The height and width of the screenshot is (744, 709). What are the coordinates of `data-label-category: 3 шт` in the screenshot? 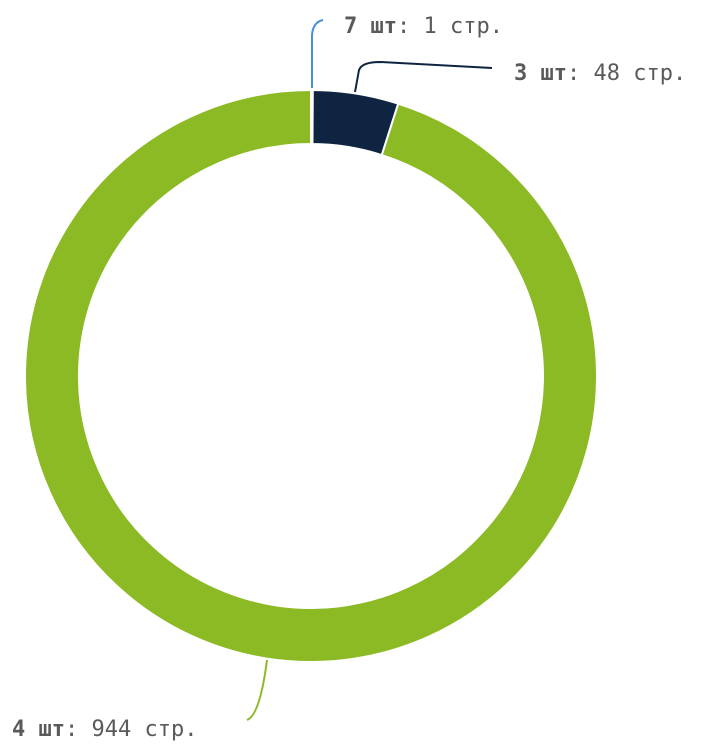 It's located at (540, 73).